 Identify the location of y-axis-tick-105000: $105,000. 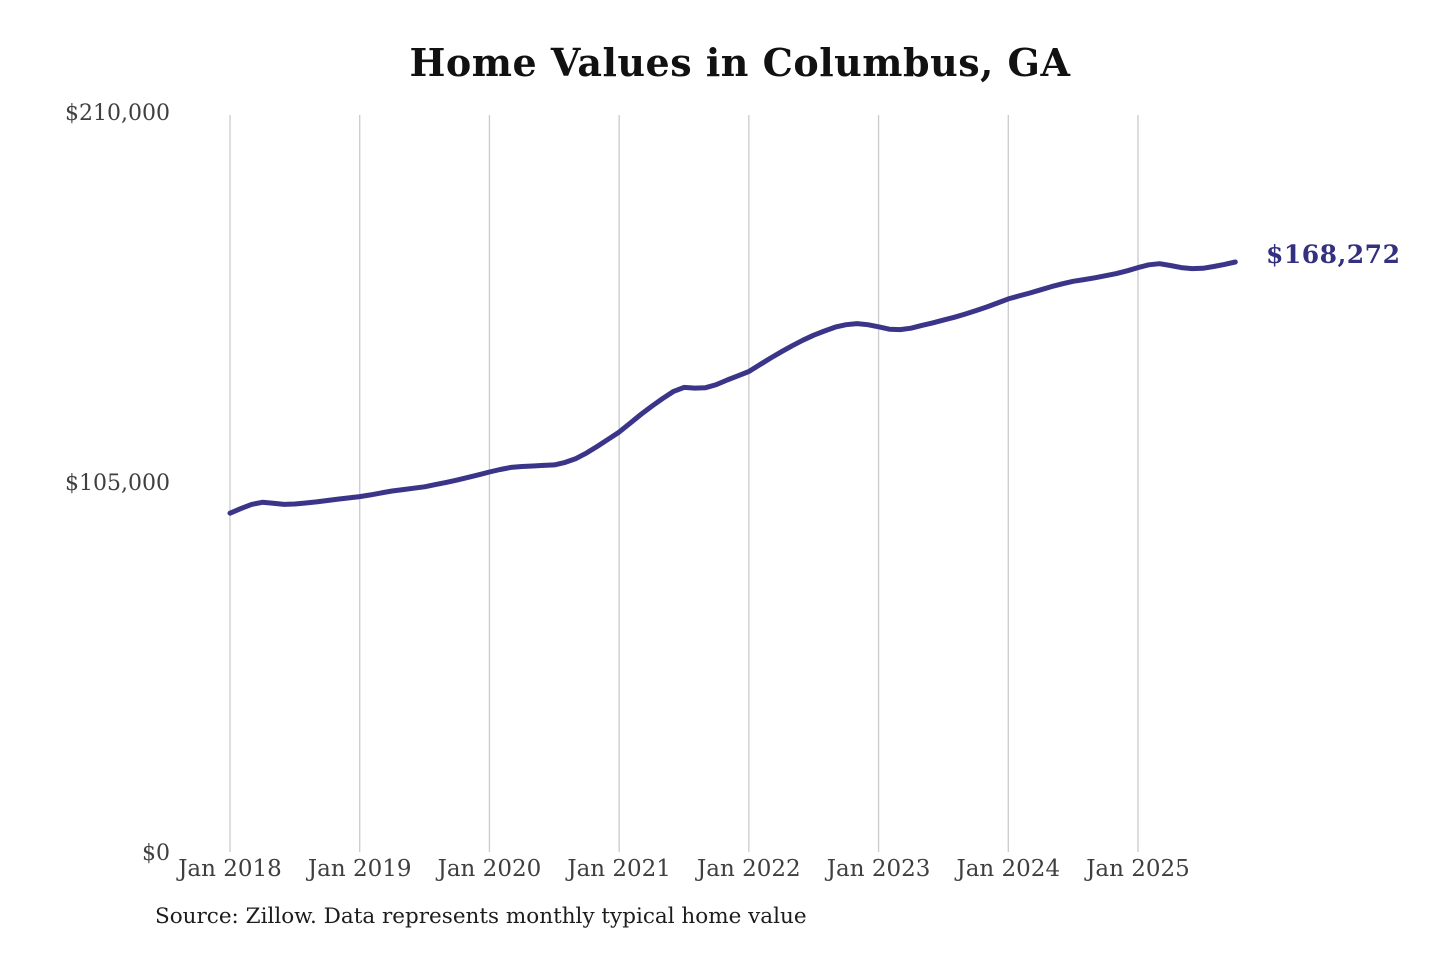
(117, 483).